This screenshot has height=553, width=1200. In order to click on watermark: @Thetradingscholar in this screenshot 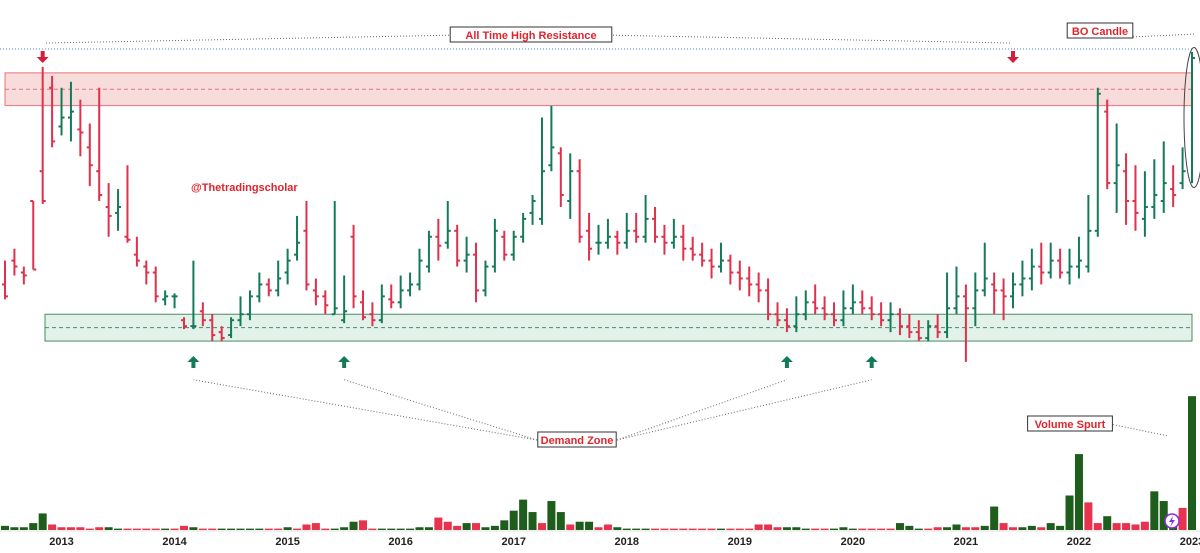, I will do `click(244, 188)`.